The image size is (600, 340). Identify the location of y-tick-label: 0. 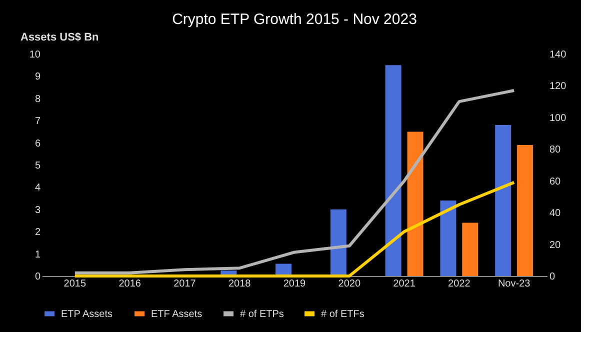
(37, 277).